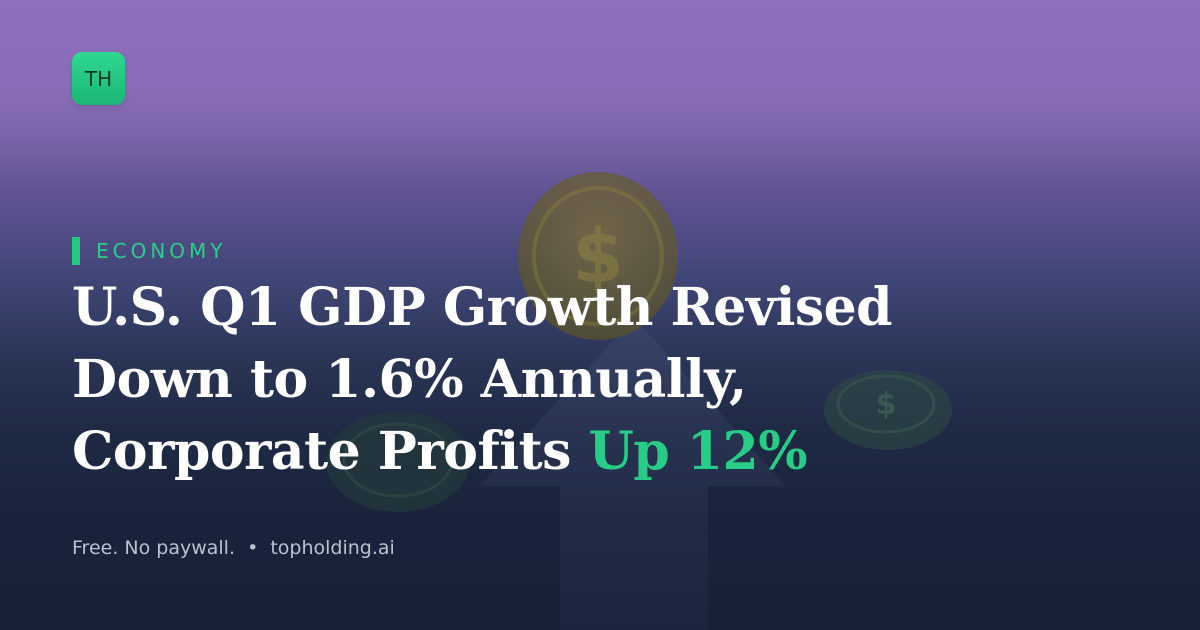  I want to click on headline-line-3: Corporate Profits Up 12%, so click(602, 452).